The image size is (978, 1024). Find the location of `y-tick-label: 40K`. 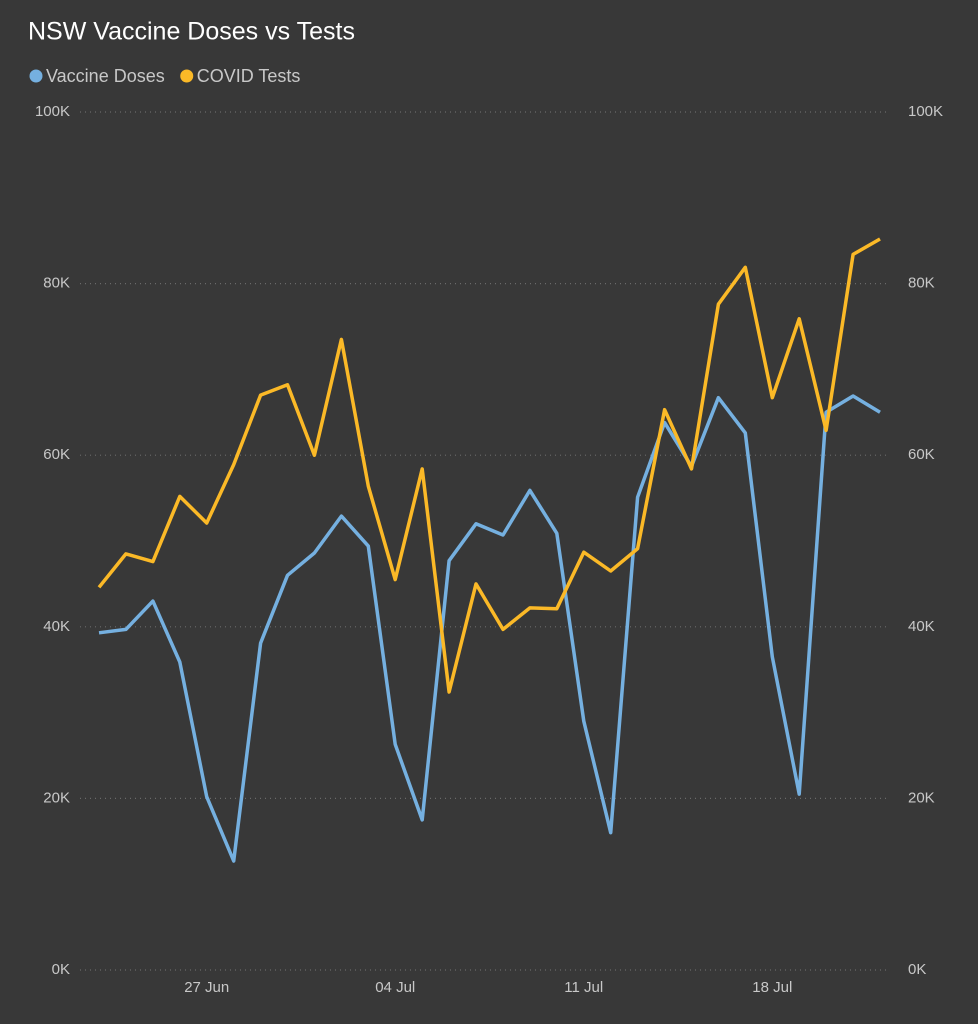

y-tick-label: 40K is located at coordinates (56, 626).